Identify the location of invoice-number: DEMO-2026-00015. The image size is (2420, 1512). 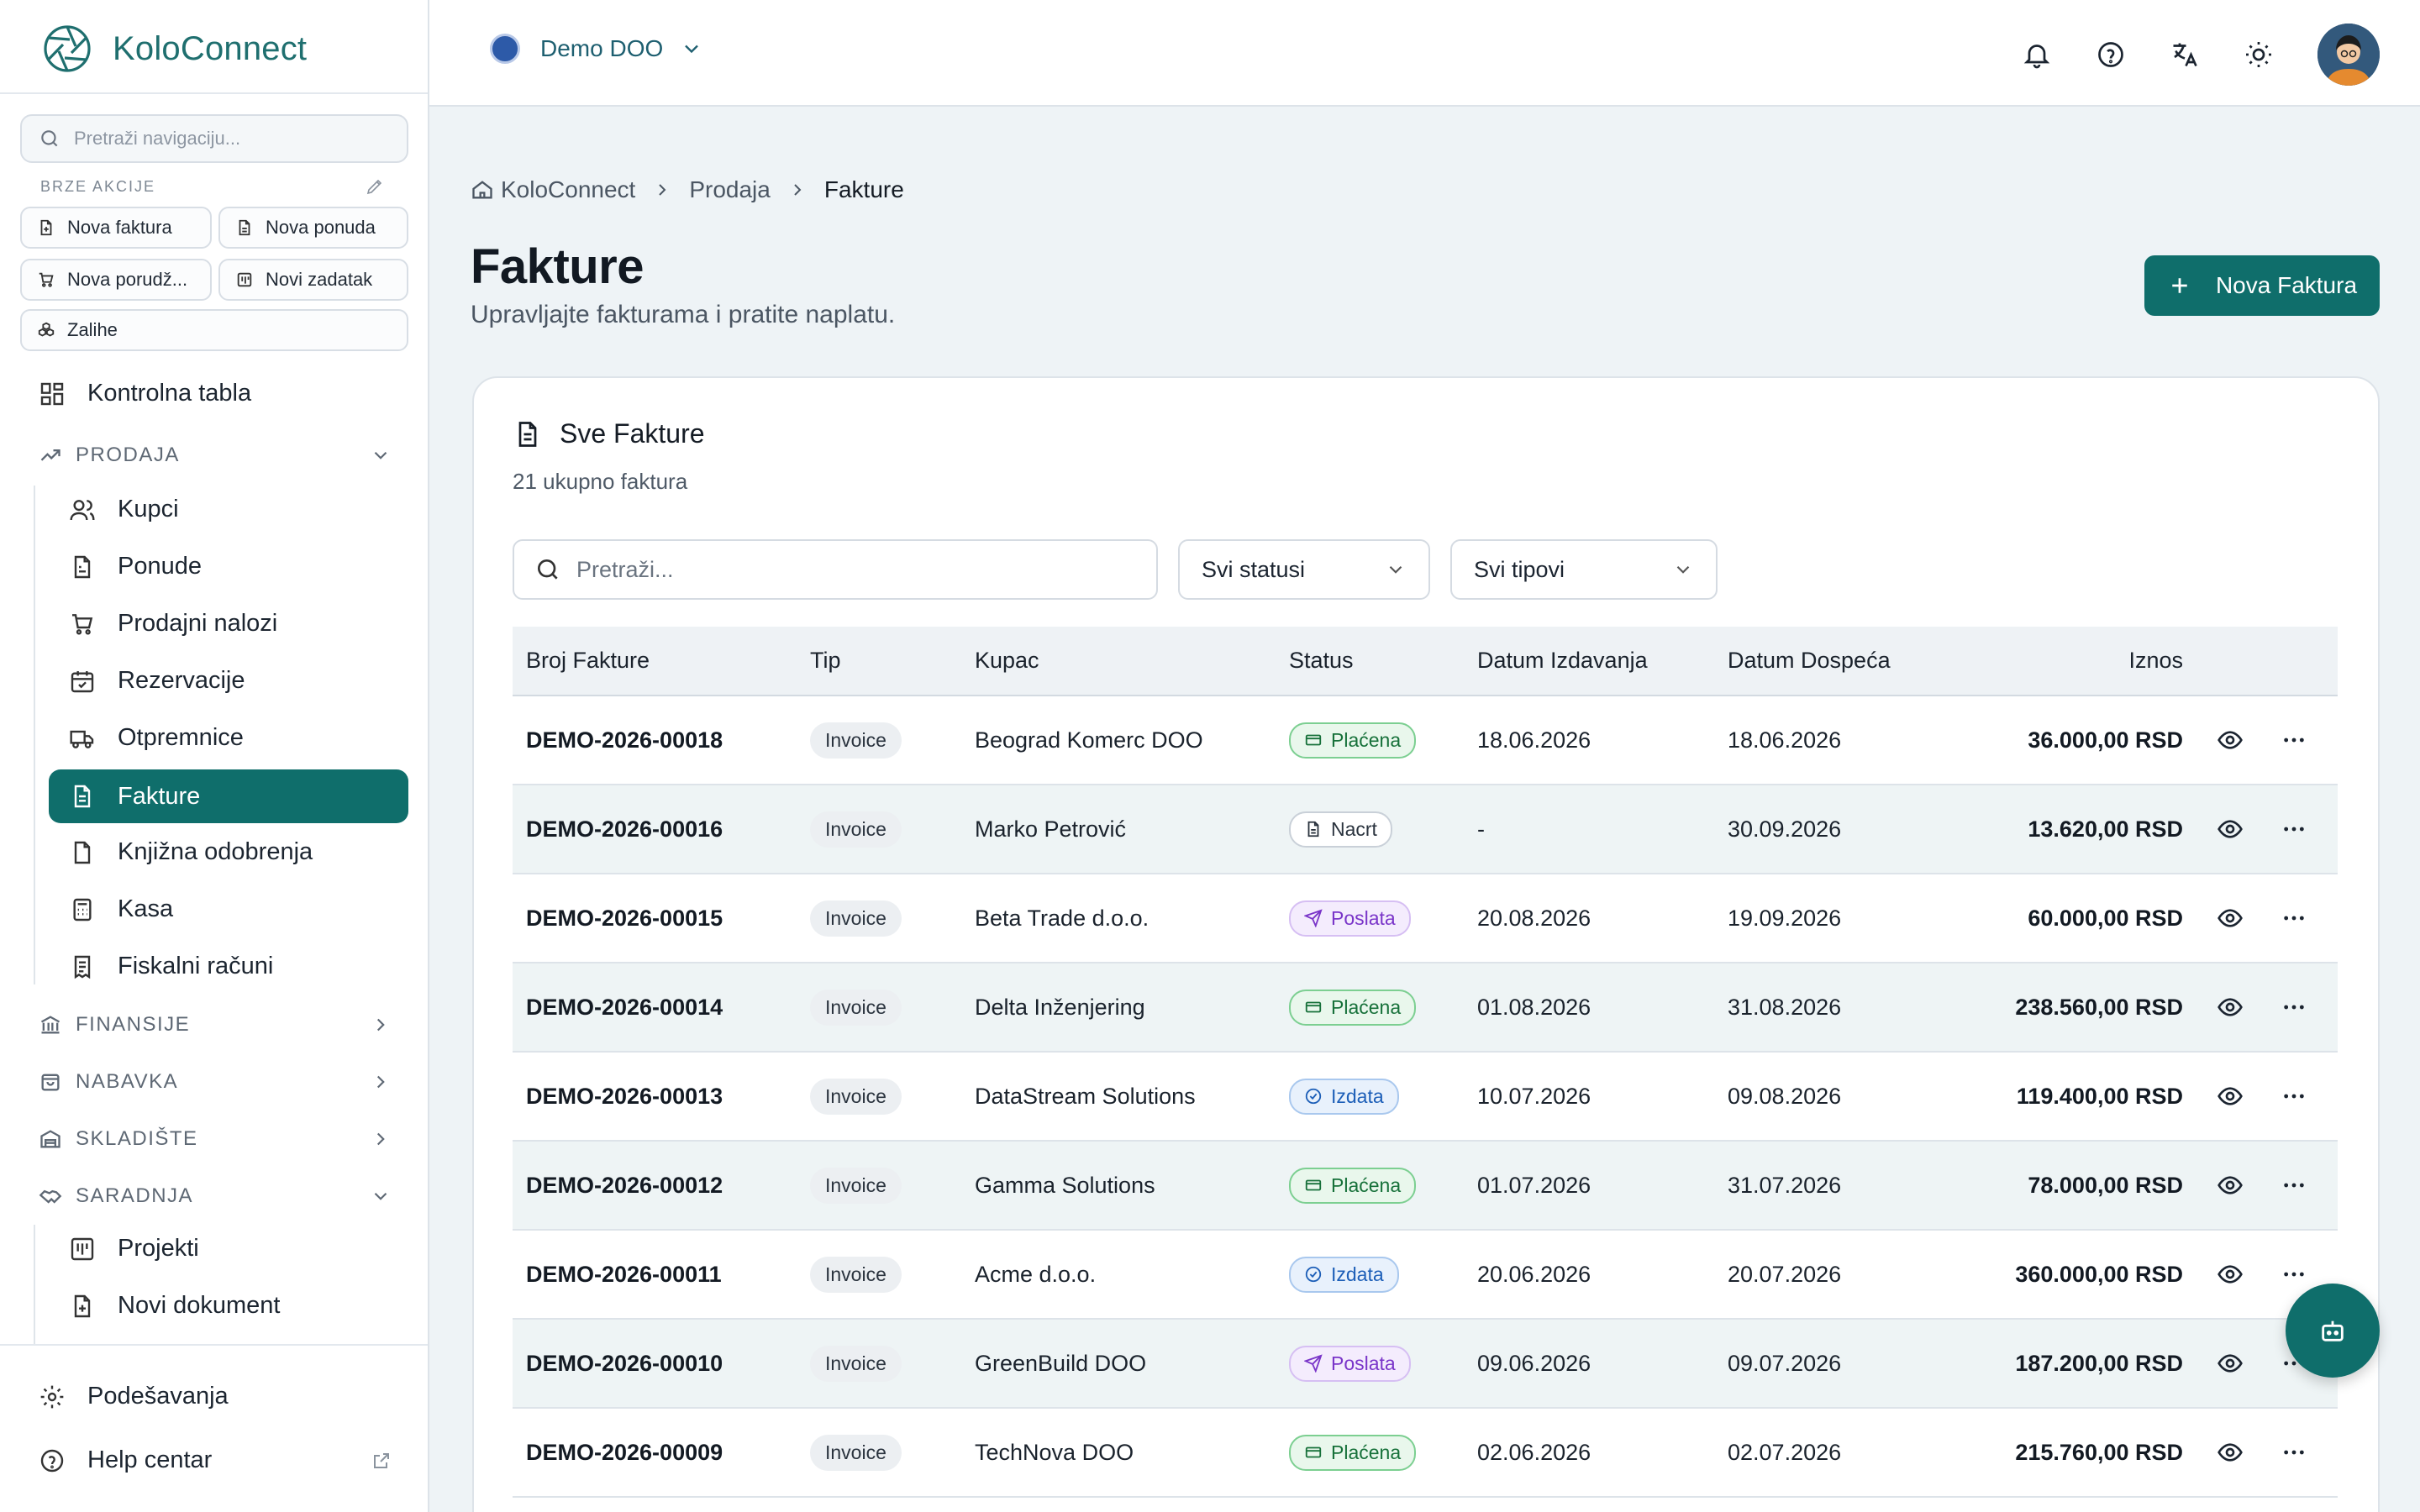
(655, 918).